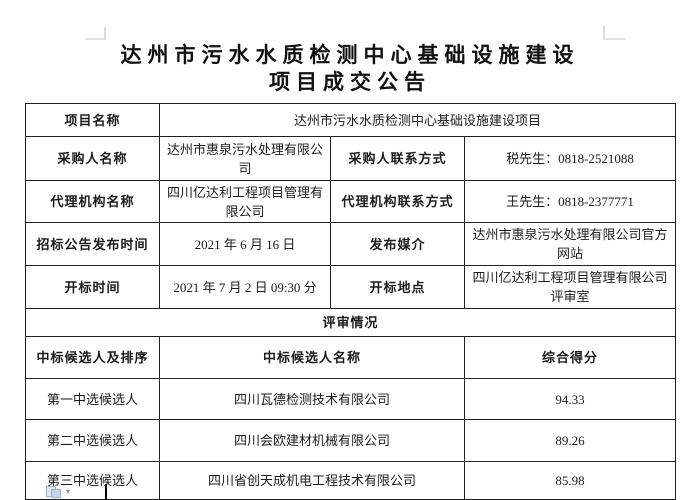  I want to click on cell-candidate1-rank: 第一中选候选人, so click(92, 399).